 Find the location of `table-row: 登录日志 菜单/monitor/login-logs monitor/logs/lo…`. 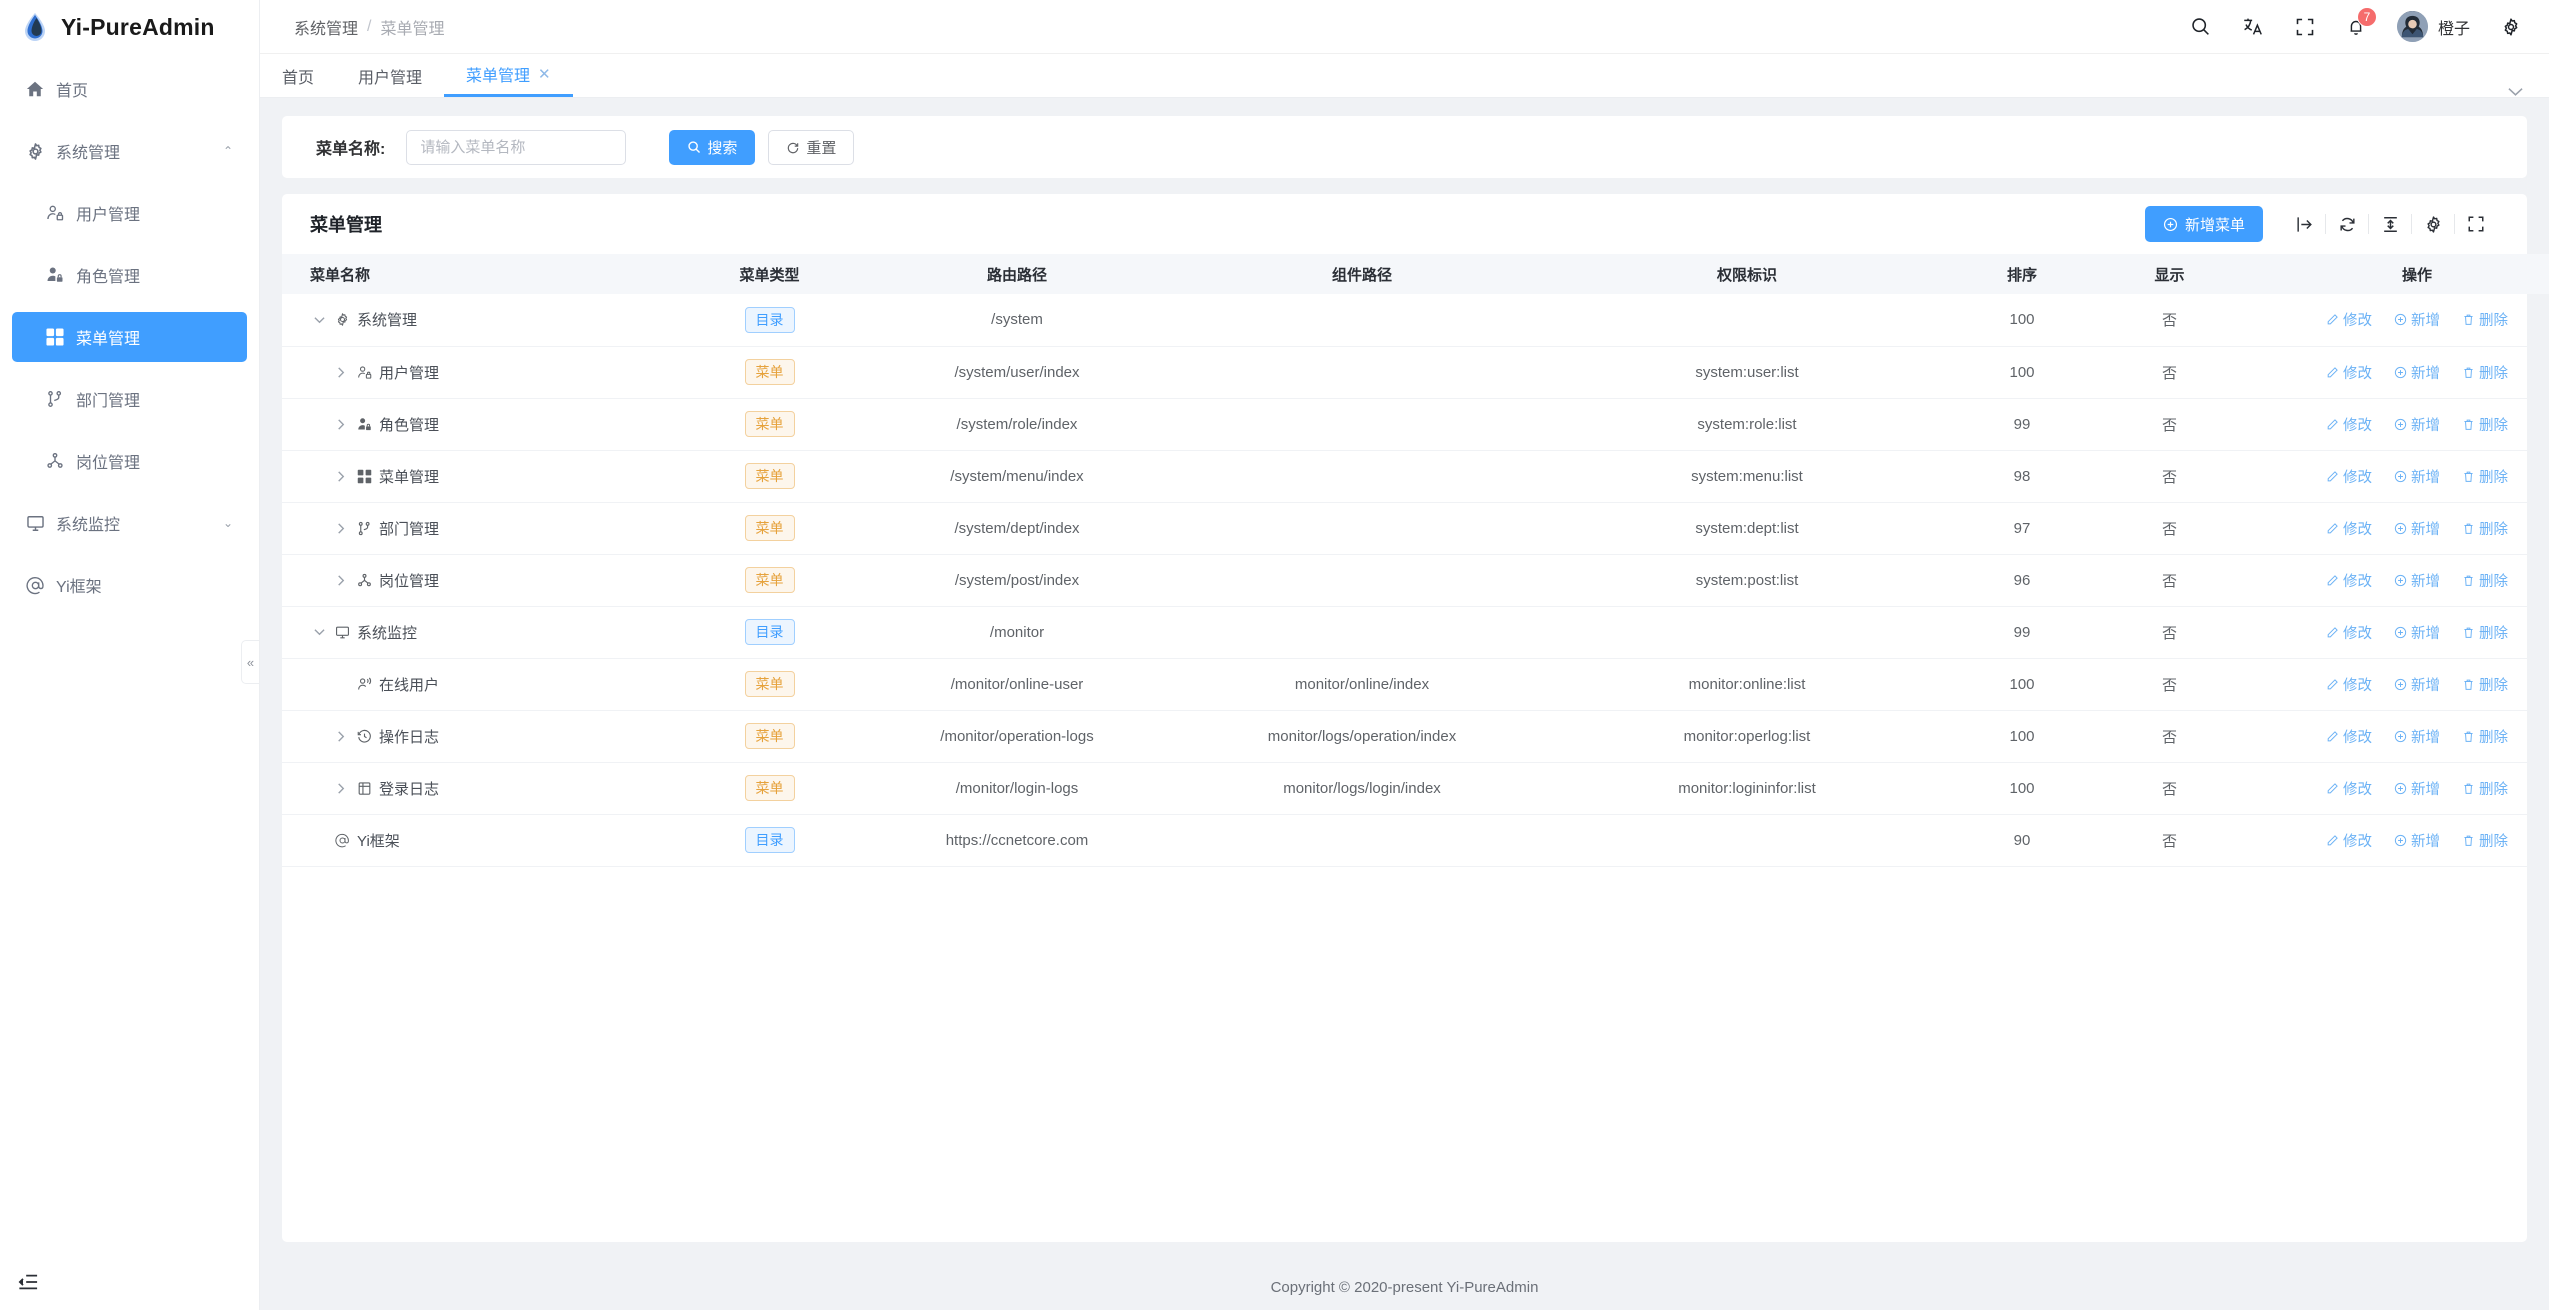

table-row: 登录日志 菜单/monitor/login-logs monitor/logs/lo… is located at coordinates (1415, 788).